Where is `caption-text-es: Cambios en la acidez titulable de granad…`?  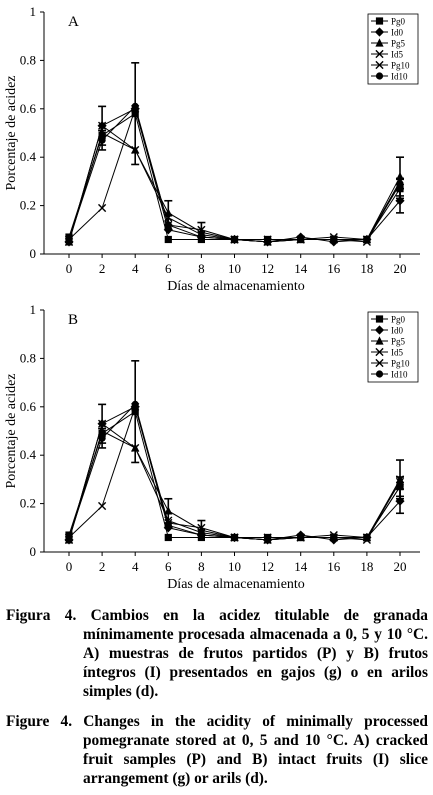 caption-text-es: Cambios en la acidez titulable de granad… is located at coordinates (255, 653).